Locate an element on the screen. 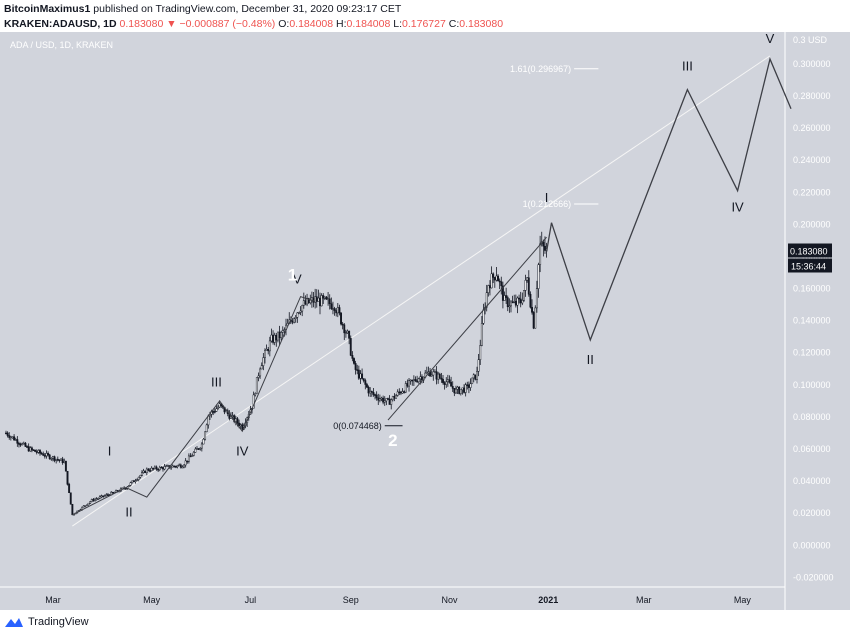 Image resolution: width=850 pixels, height=637 pixels. wave-degree-label: 1 is located at coordinates (292, 275).